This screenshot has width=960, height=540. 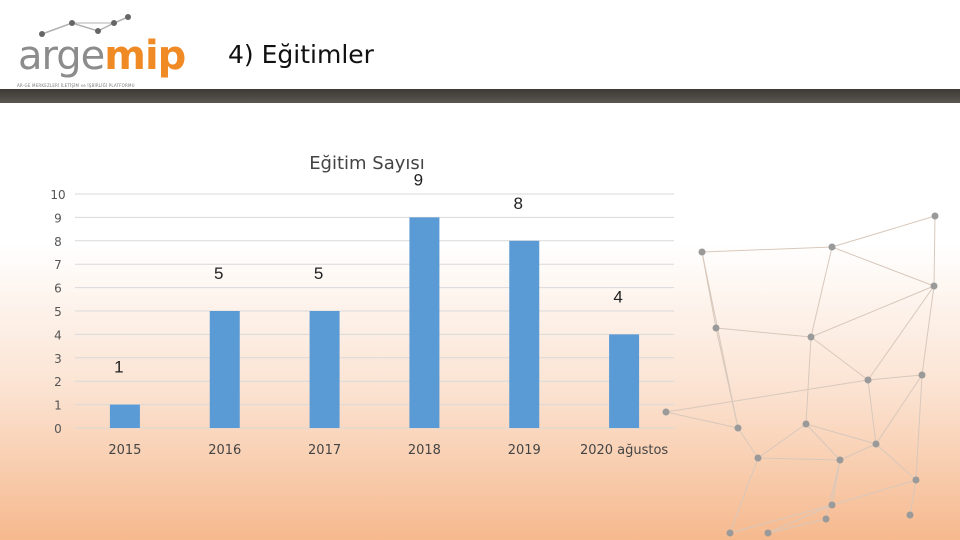 What do you see at coordinates (58, 242) in the screenshot?
I see `y-tick-label: 8` at bounding box center [58, 242].